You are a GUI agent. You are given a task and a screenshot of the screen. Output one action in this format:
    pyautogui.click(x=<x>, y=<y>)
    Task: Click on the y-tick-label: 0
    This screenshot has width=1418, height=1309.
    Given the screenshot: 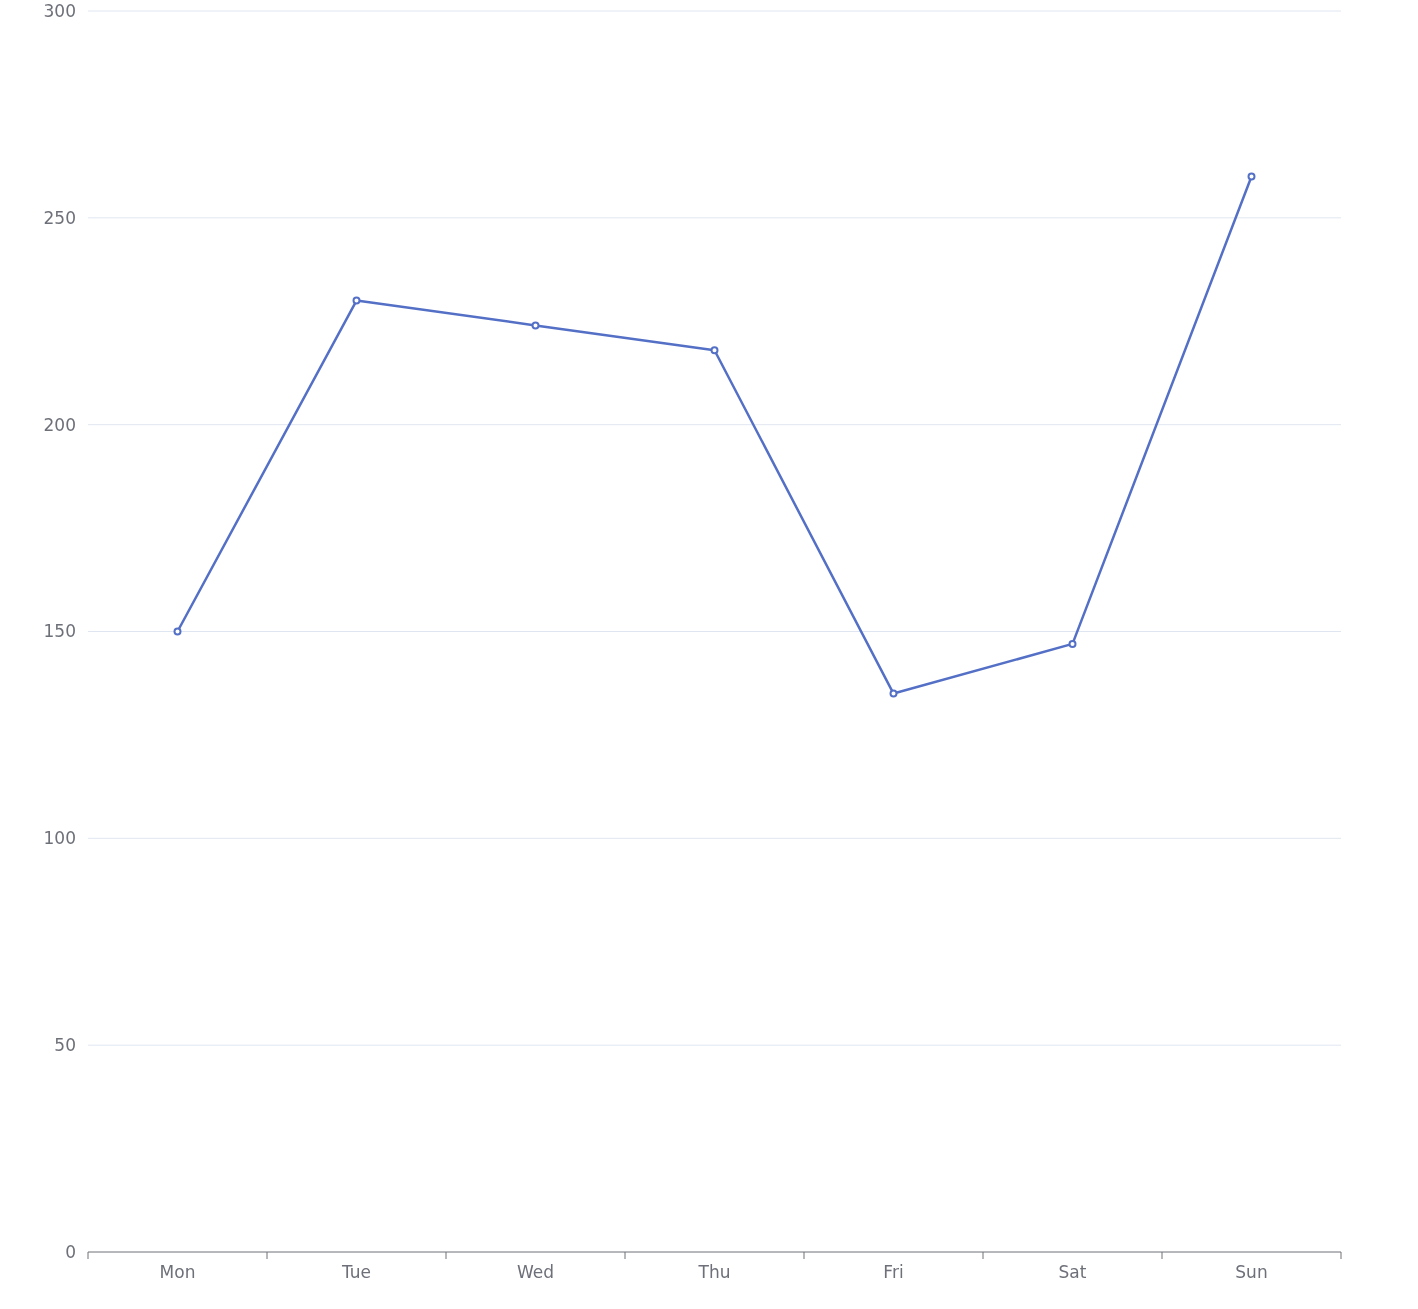 What is the action you would take?
    pyautogui.click(x=70, y=1251)
    